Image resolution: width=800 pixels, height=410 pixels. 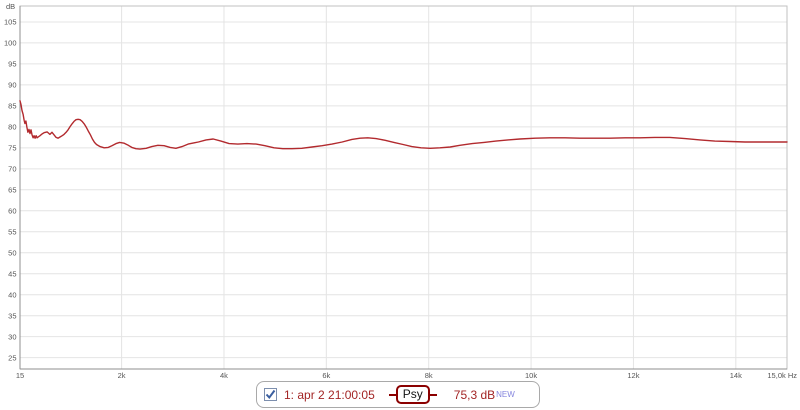 What do you see at coordinates (531, 375) in the screenshot?
I see `x-tick-label: 10k` at bounding box center [531, 375].